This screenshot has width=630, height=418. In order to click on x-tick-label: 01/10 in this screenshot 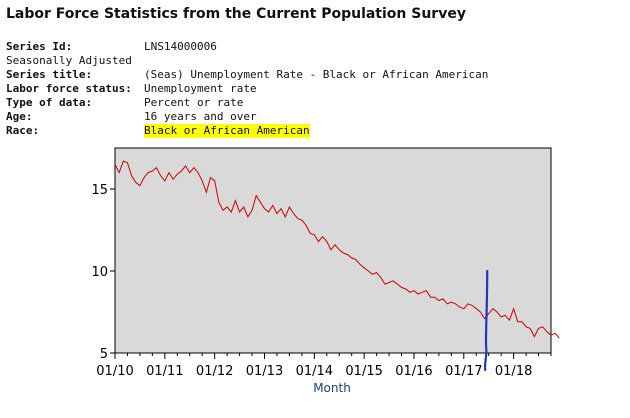, I will do `click(114, 371)`.